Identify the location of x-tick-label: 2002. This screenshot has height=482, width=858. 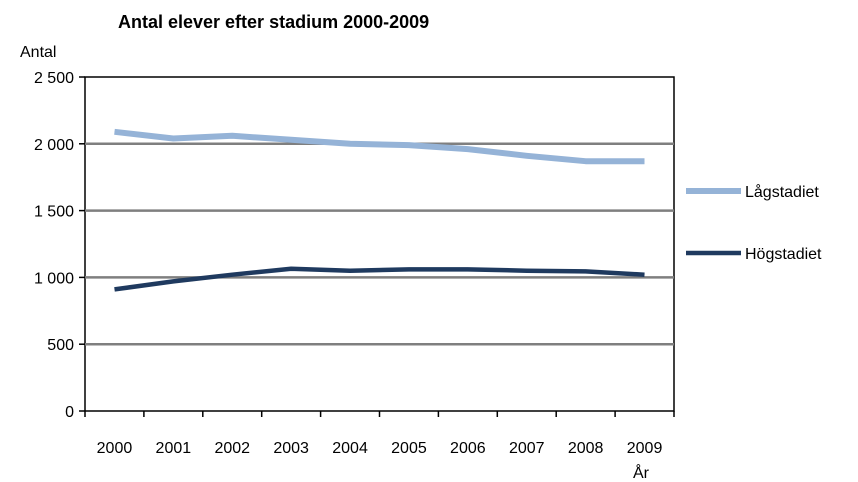
(232, 448).